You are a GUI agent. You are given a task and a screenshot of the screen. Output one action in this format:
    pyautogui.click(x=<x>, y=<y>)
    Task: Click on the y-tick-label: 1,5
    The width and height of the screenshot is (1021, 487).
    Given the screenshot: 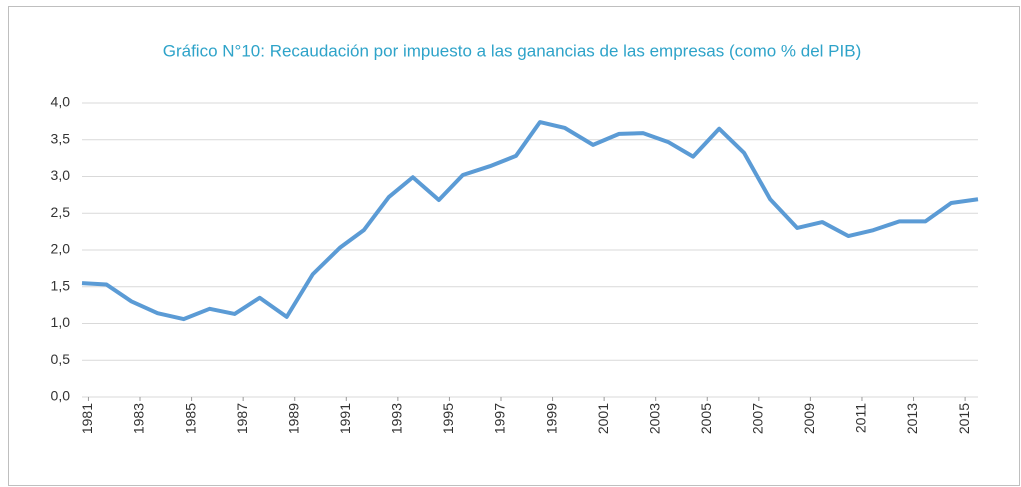 What is the action you would take?
    pyautogui.click(x=61, y=285)
    